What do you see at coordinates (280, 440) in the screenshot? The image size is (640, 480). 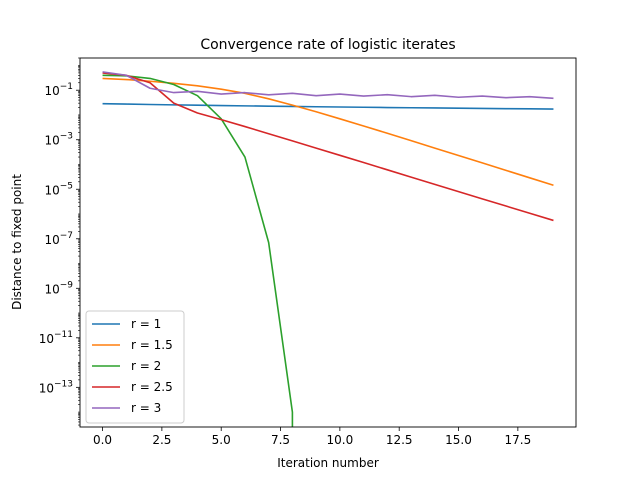 I see `x-tick-label: 7.5` at bounding box center [280, 440].